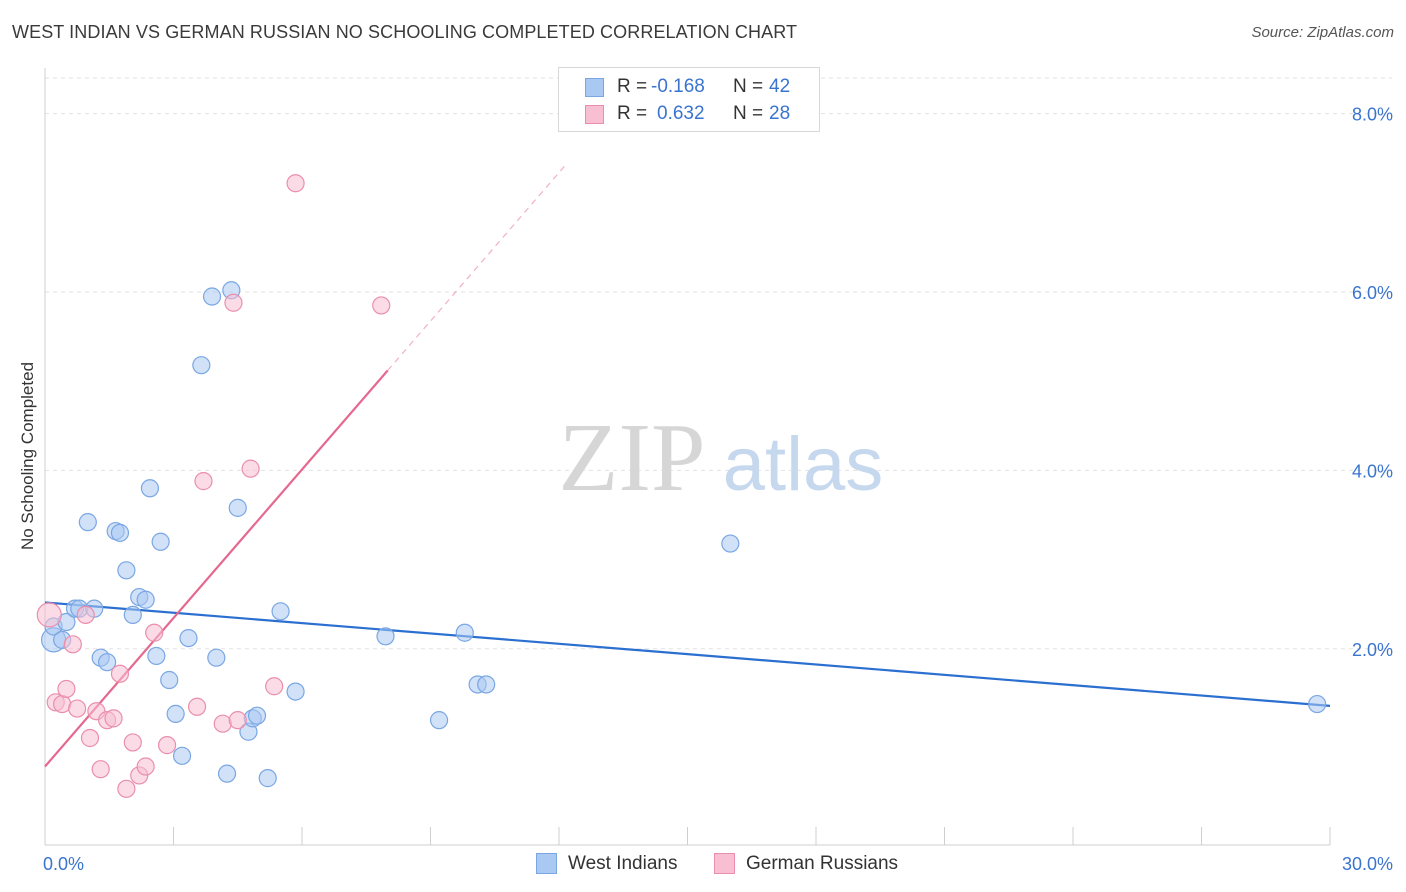  Describe the element at coordinates (594, 87) in the screenshot. I see `stats-swatch-blue` at that location.